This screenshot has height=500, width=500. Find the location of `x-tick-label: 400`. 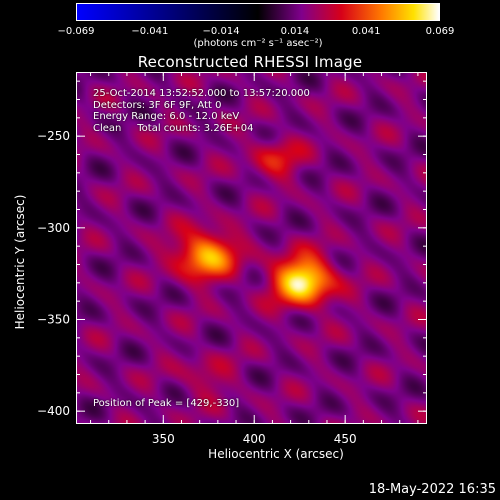

x-tick-label: 400 is located at coordinates (254, 439).